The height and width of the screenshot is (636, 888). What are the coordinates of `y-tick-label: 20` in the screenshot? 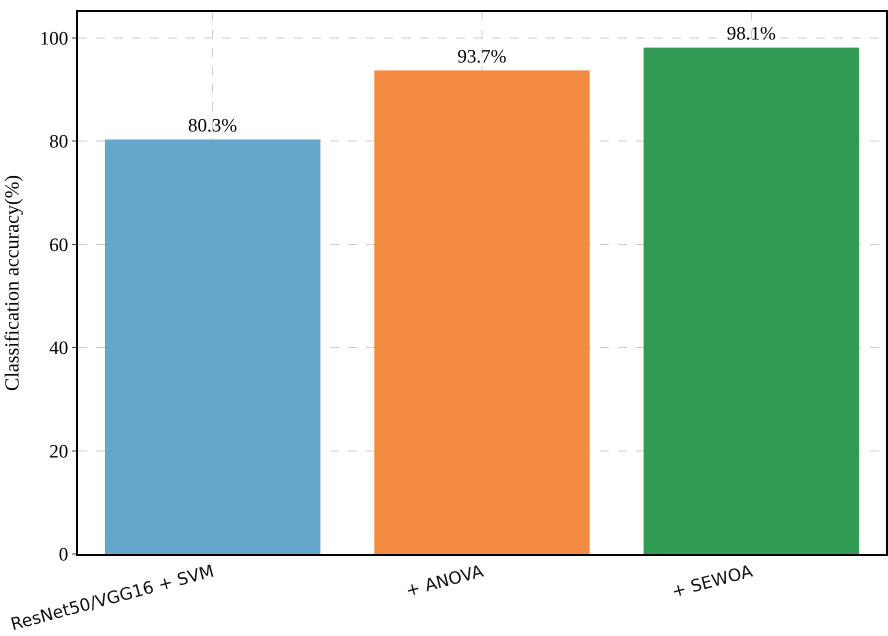 It's located at (58, 451).